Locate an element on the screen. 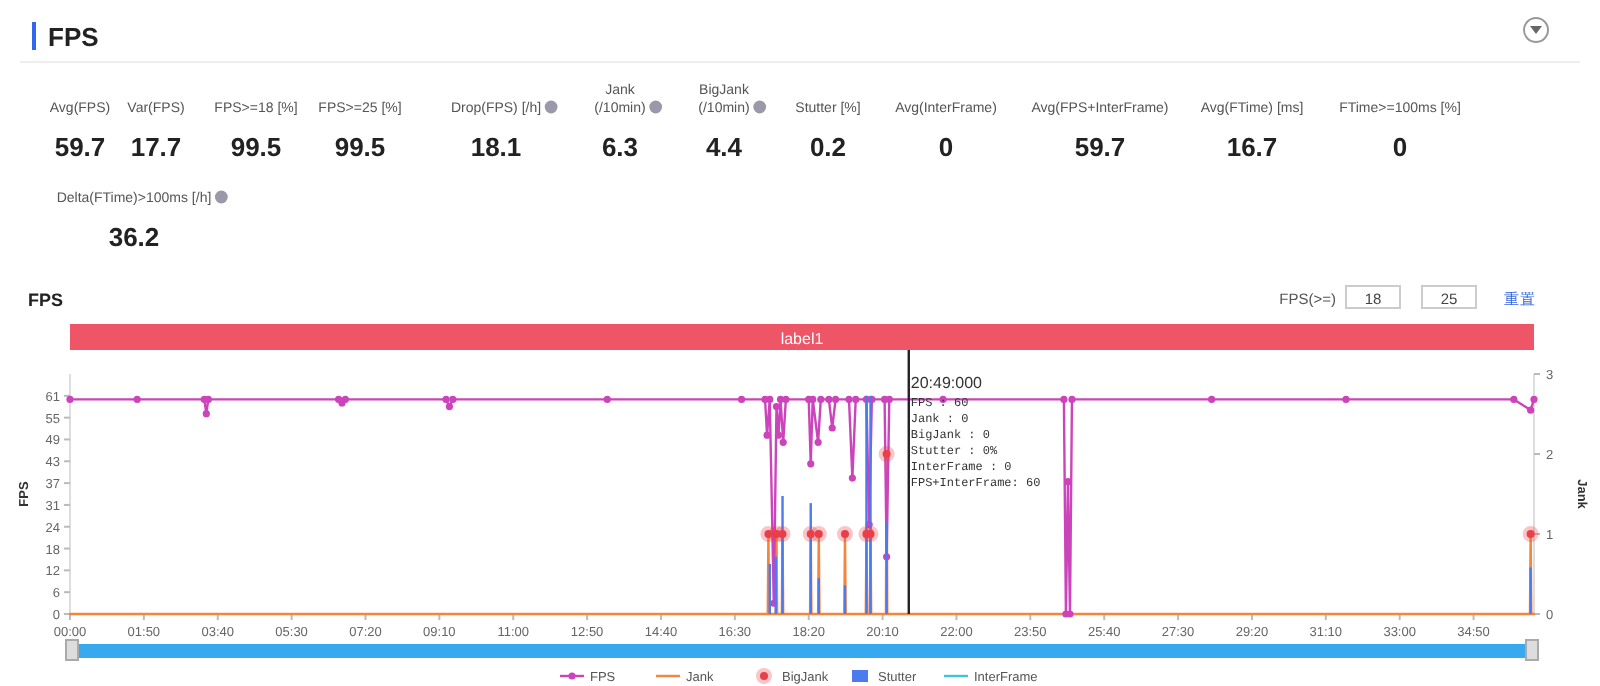 This screenshot has height=686, width=1600. chart-title: FPS is located at coordinates (46, 300).